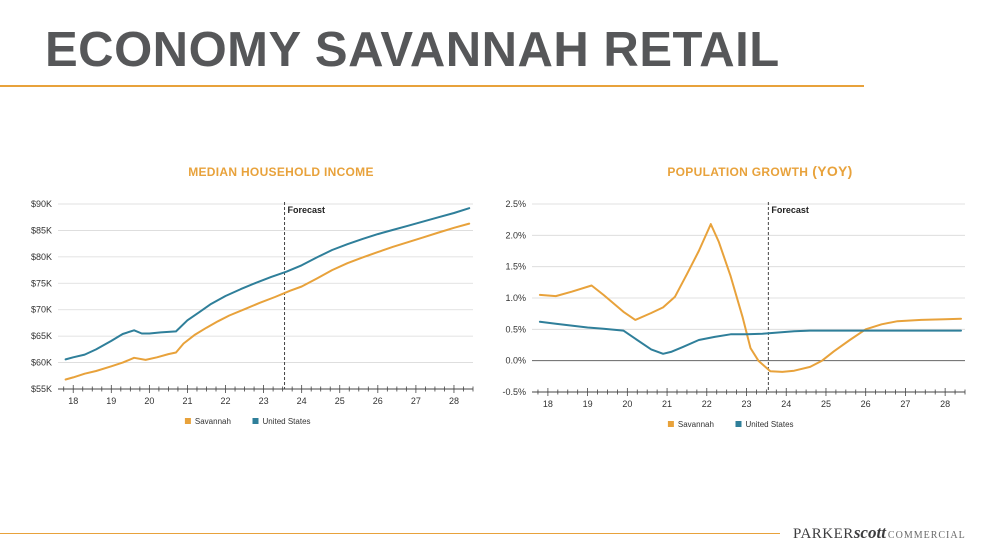 The image size is (984, 554). Describe the element at coordinates (281, 172) in the screenshot. I see `chart-title: MEDIAN HOUSEHOLD INCOME` at that location.